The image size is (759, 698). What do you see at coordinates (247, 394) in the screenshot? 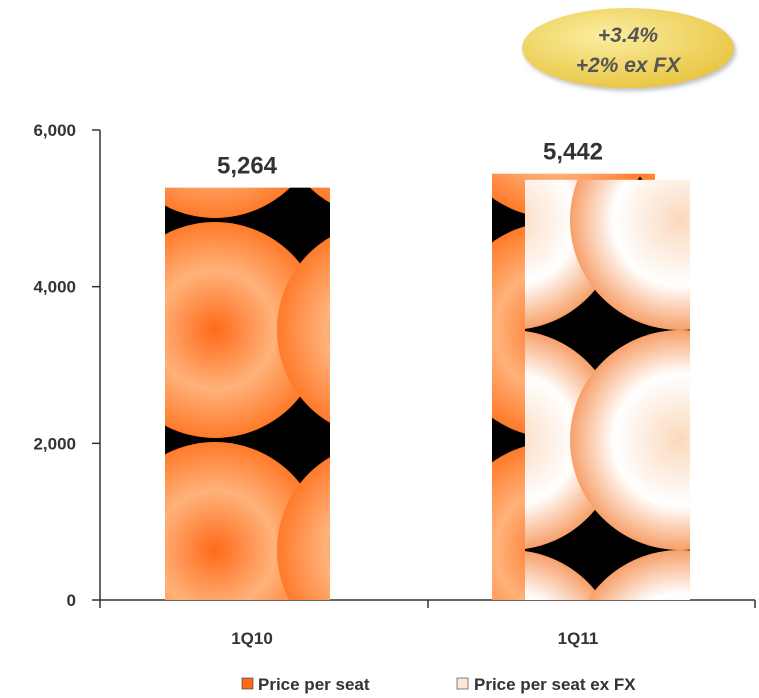
I see `bar-1q10-price-per-seat` at bounding box center [247, 394].